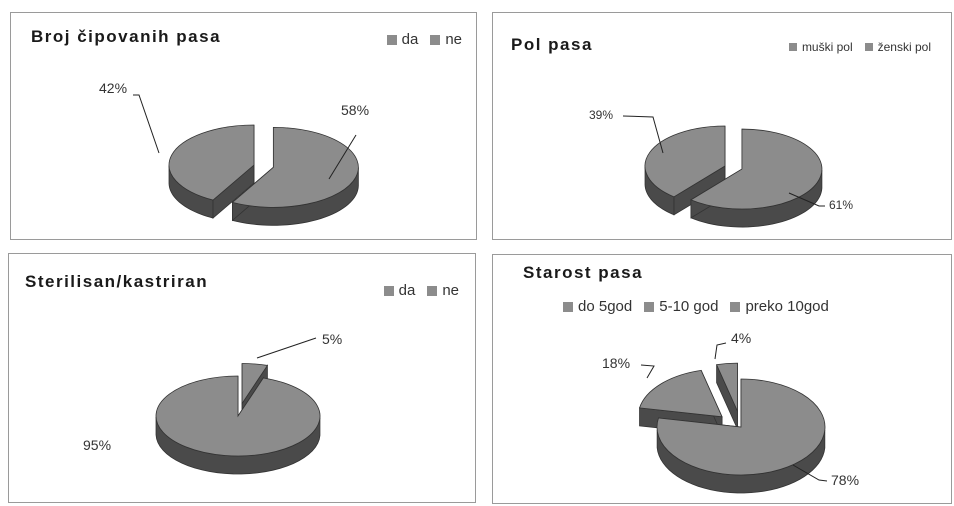  I want to click on chart-title: Pol pasa, so click(552, 44).